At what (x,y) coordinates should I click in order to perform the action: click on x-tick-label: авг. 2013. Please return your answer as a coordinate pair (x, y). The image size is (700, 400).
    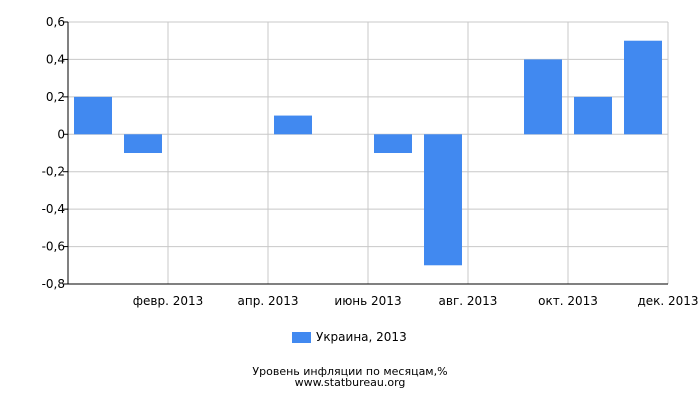
    Looking at the image, I should click on (468, 301).